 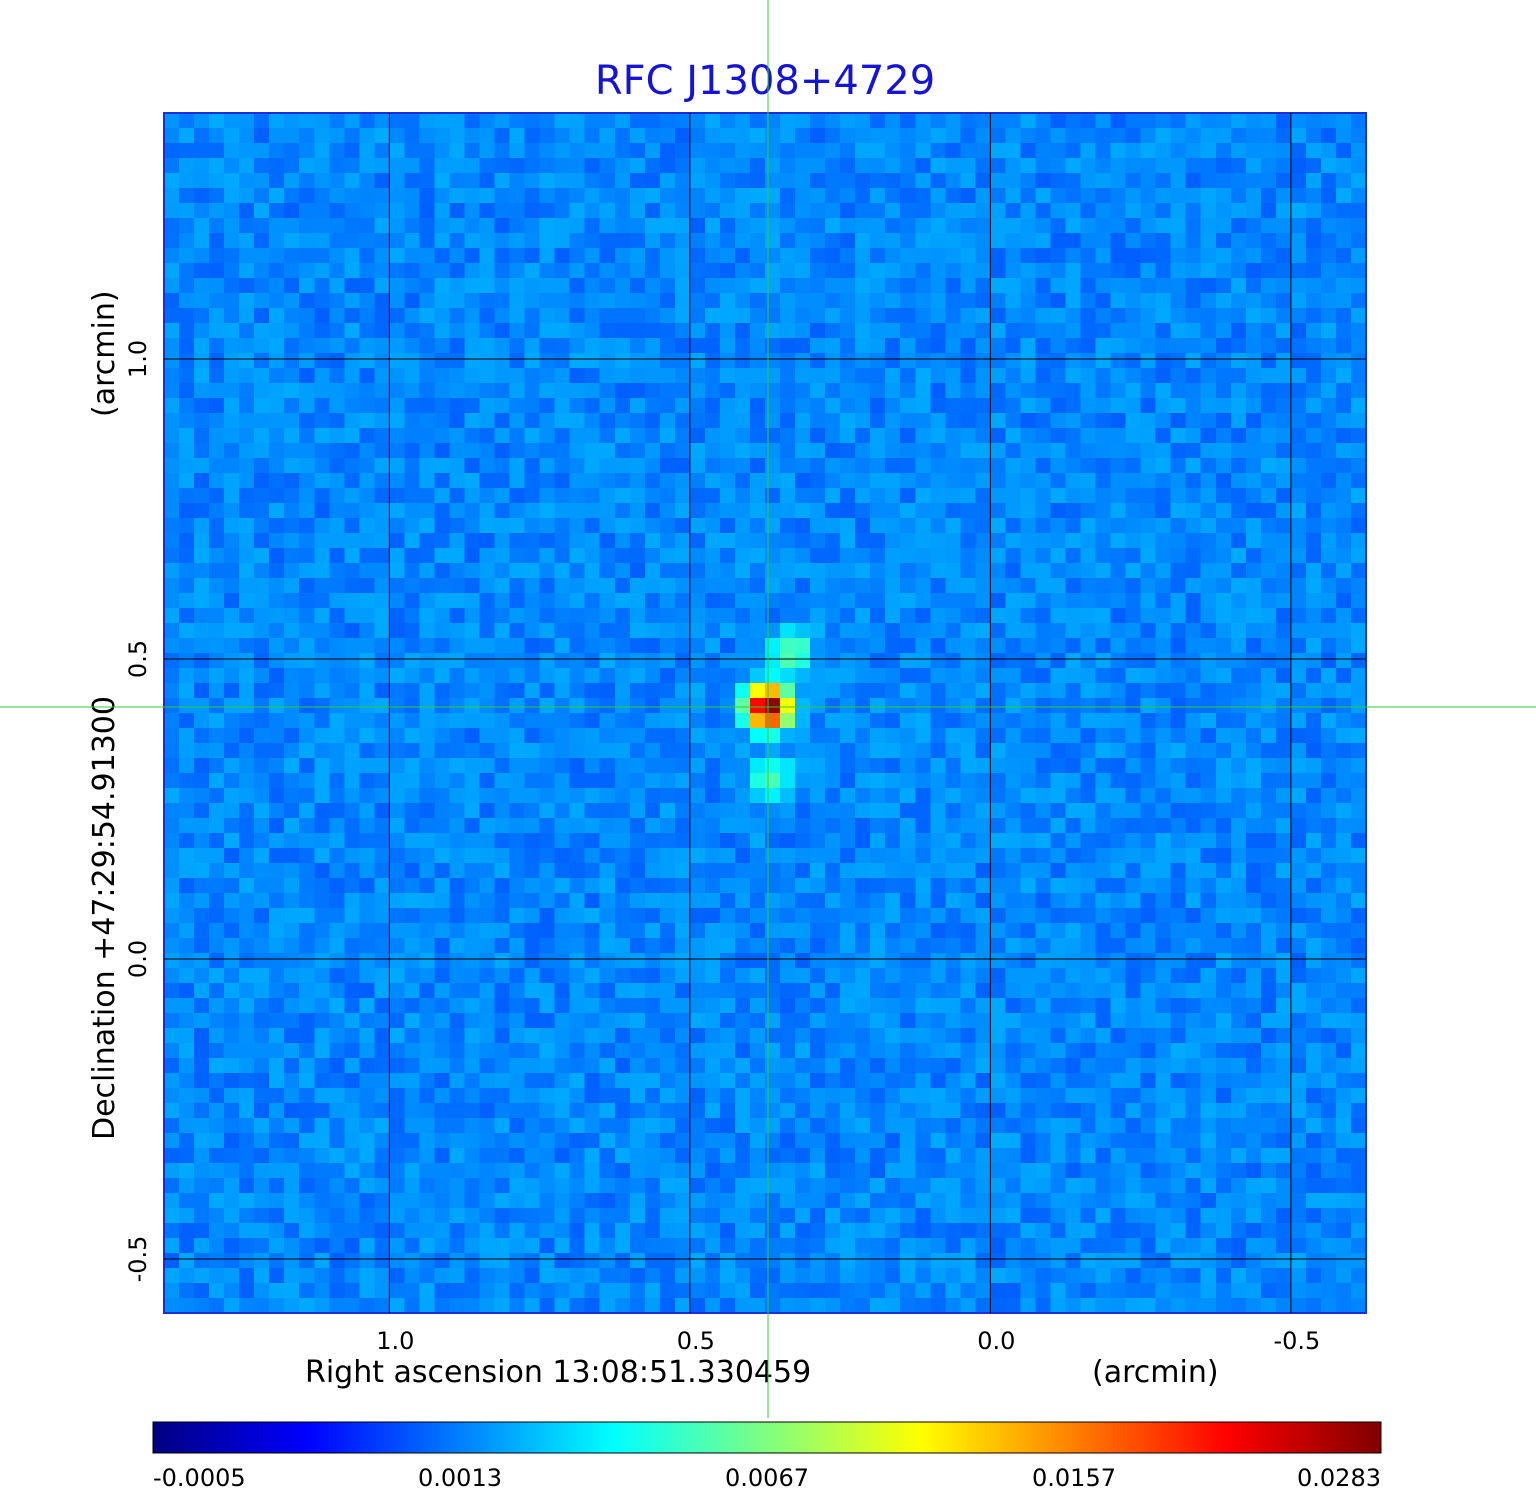 I want to click on colorbar-tick-label: 0.0283, so click(x=1339, y=1478).